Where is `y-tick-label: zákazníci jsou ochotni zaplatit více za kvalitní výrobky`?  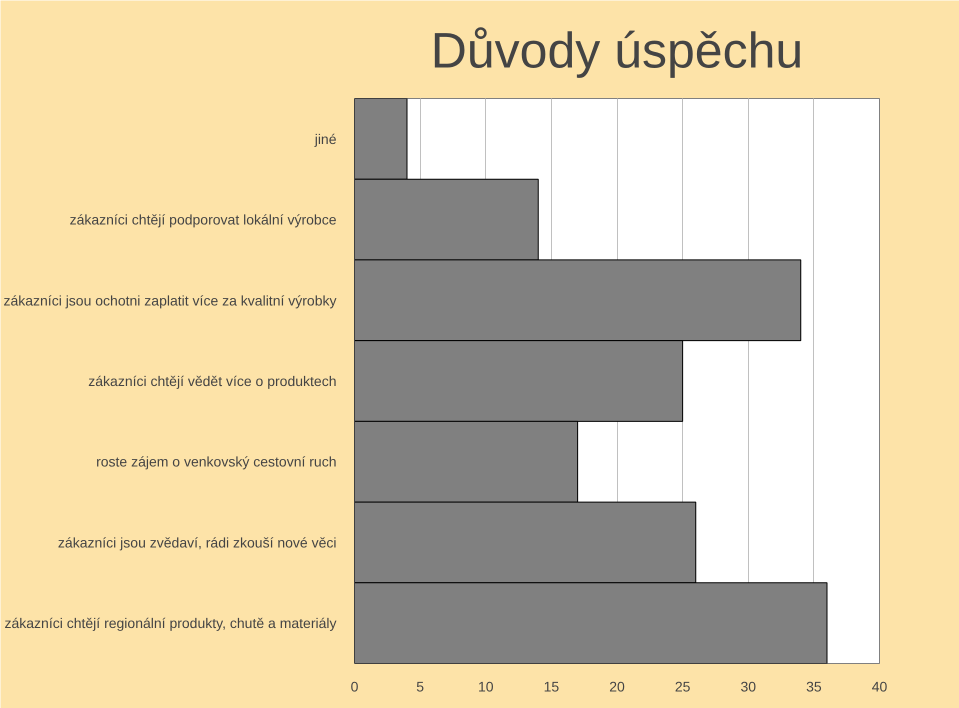 y-tick-label: zákazníci jsou ochotni zaplatit více za kvalitní výrobky is located at coordinates (170, 300).